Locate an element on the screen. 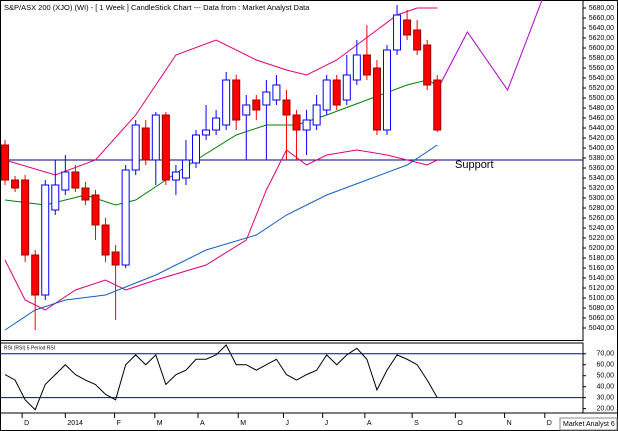 The image size is (618, 431). y-tick-label: 5160,00 is located at coordinates (601, 268).